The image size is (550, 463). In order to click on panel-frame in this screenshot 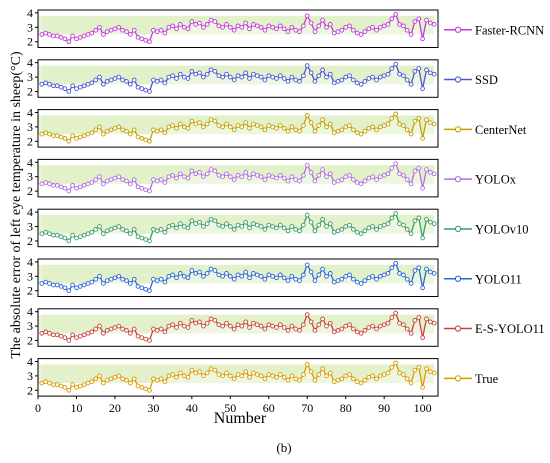, I will do `click(238, 327)`.